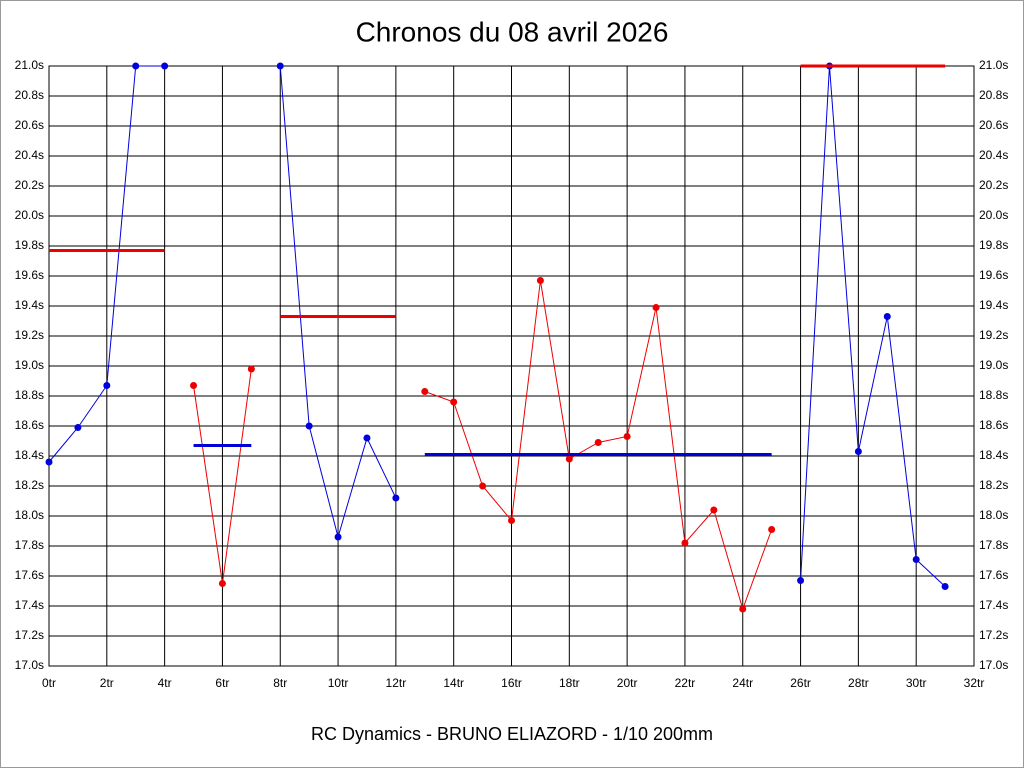 The width and height of the screenshot is (1024, 768). I want to click on y2-tick-label: 17.8s, so click(993, 545).